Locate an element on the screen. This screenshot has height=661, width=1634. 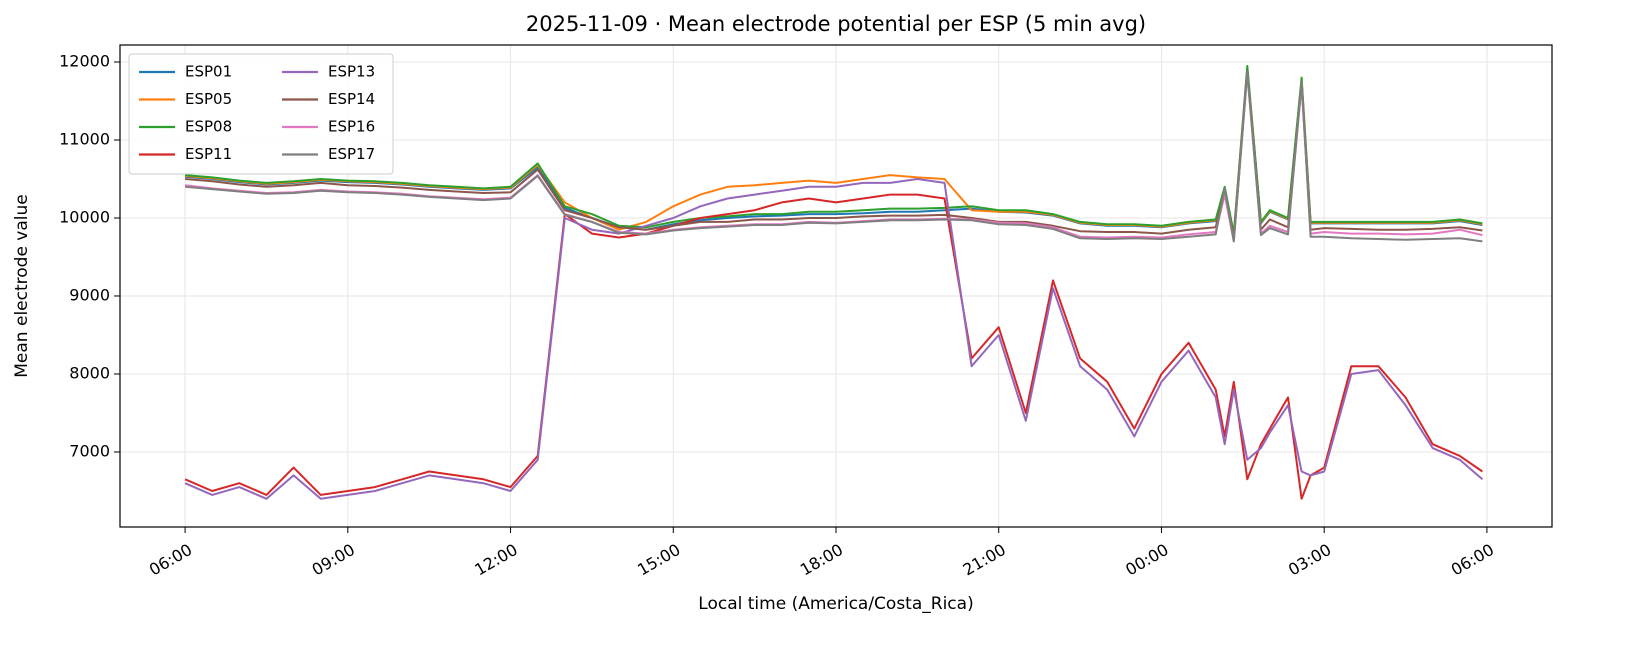
y-tick-label: 8000 is located at coordinates (89, 372).